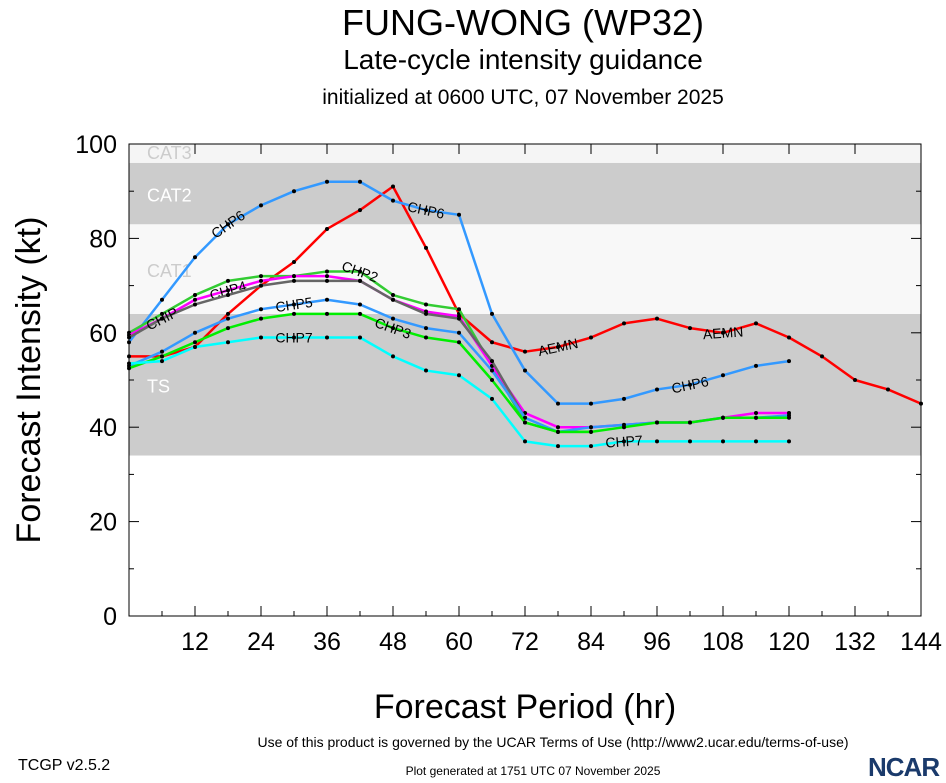  What do you see at coordinates (459, 390) in the screenshot?
I see `series-chp7: CHP7 CHP7` at bounding box center [459, 390].